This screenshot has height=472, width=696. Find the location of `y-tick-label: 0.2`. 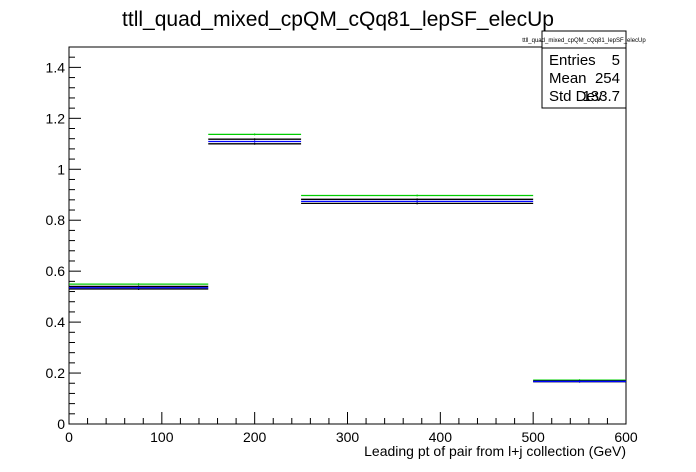

y-tick-label: 0.2 is located at coordinates (56, 373).